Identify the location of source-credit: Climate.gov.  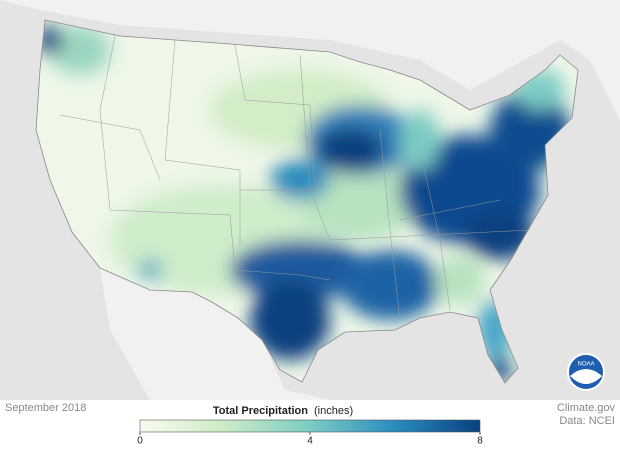
(586, 408).